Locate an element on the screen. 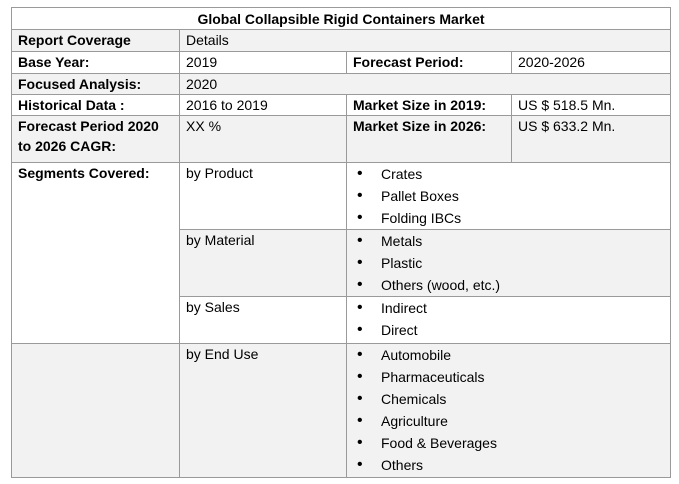 The image size is (679, 484). segments-covered-label: Segments Covered: is located at coordinates (95, 253).